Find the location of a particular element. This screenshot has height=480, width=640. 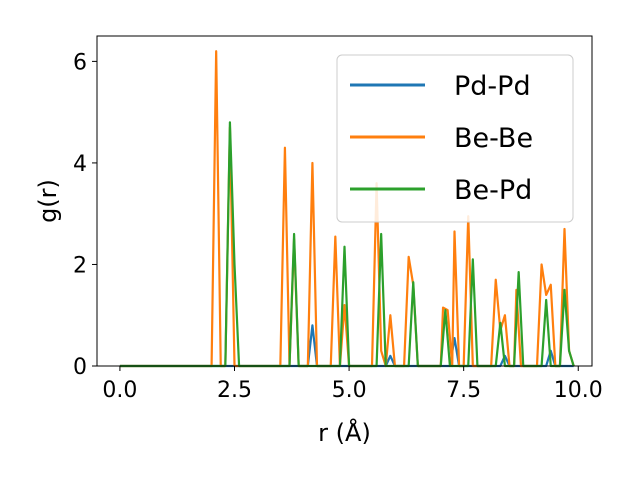

legend-label-pd-pd: Pd-Pd is located at coordinates (492, 86).